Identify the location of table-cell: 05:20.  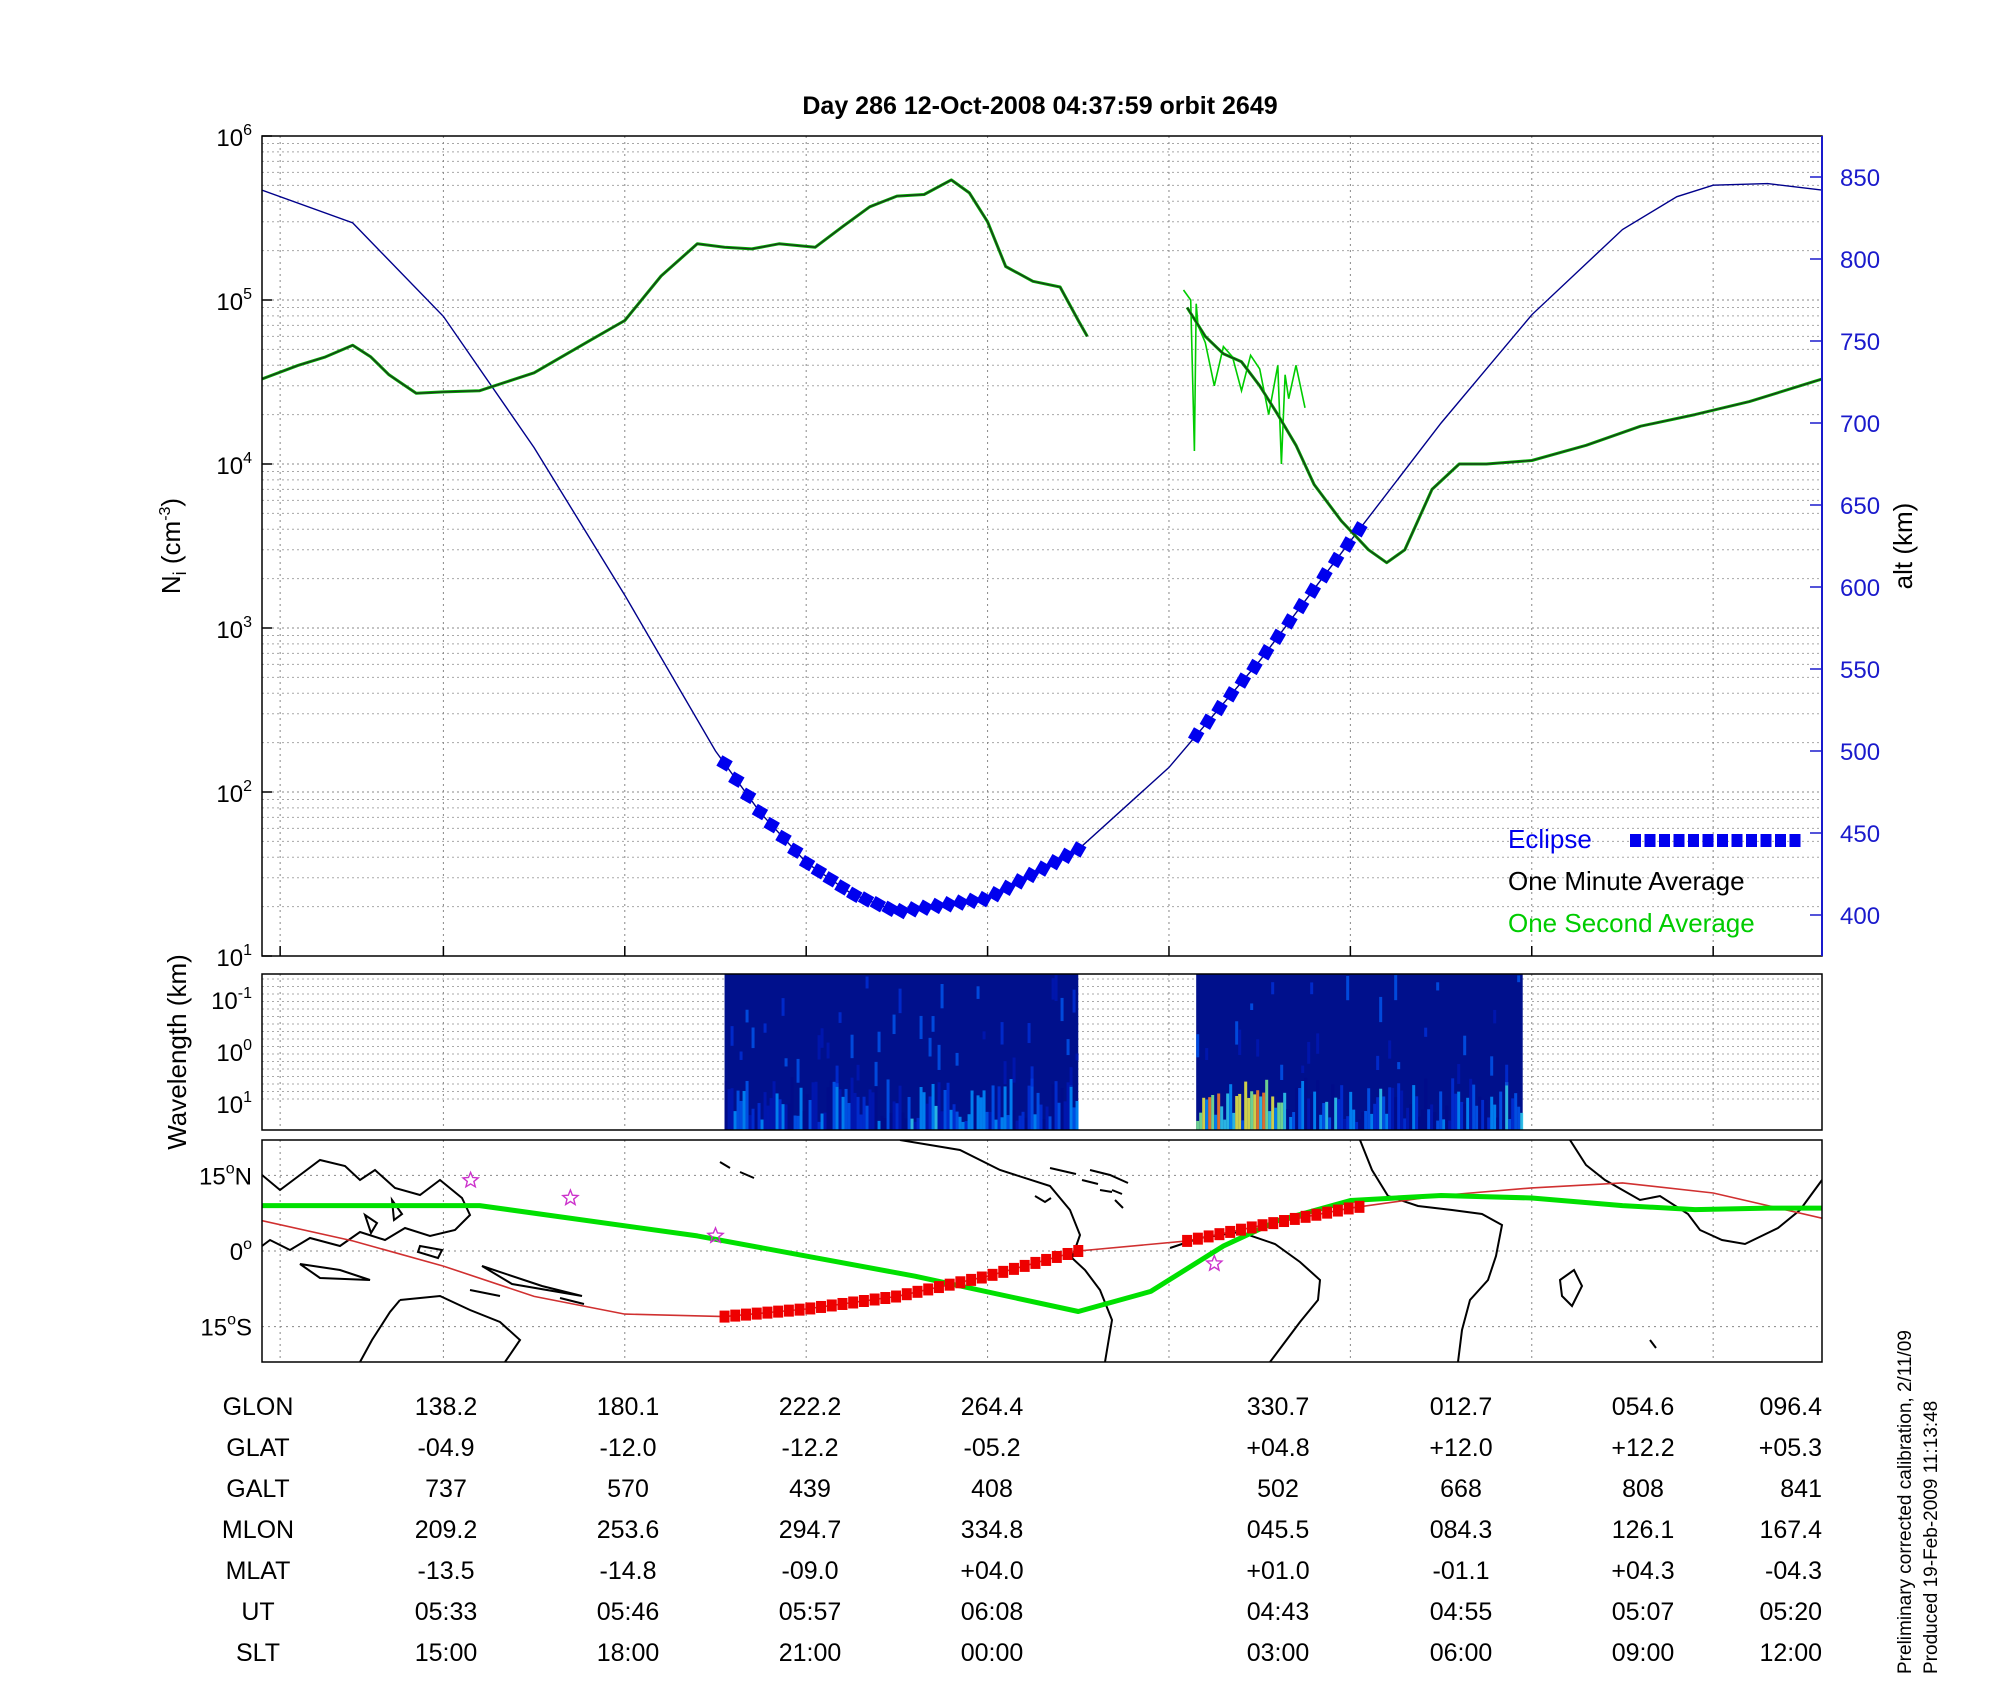
(1790, 1612).